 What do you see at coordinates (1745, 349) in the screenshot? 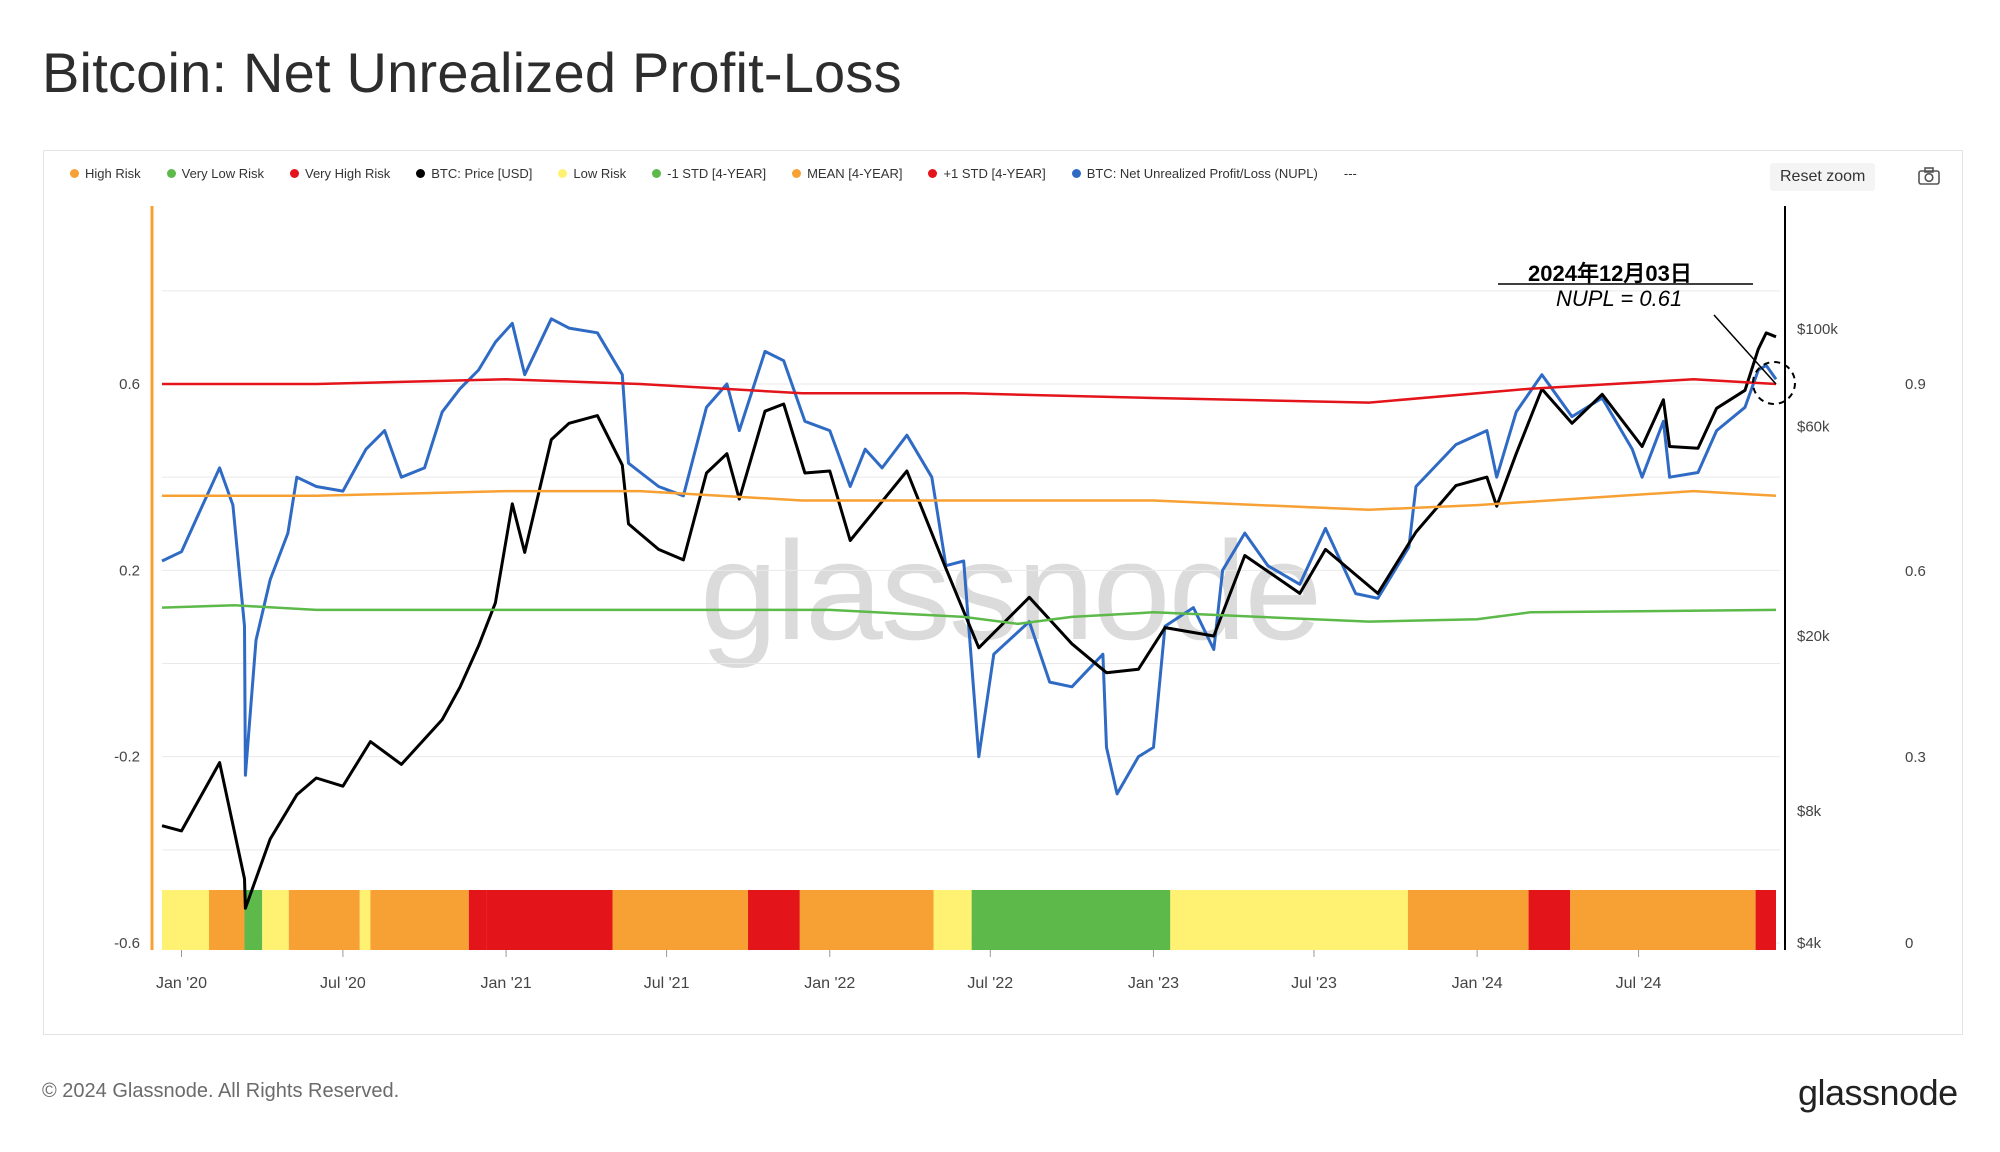
I see `annotation-pointer` at bounding box center [1745, 349].